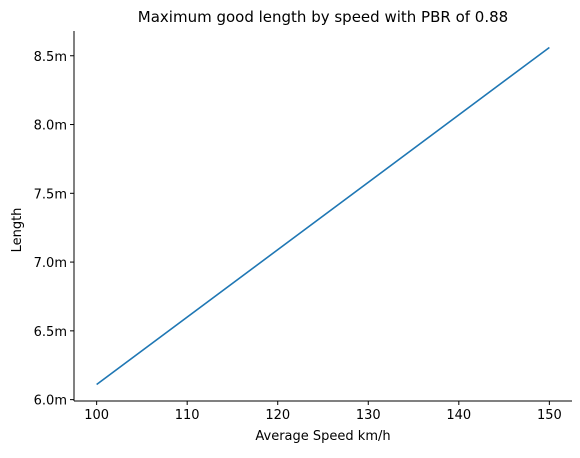 The image size is (580, 458). I want to click on x-axis-label: Average Speed km/h, so click(322, 436).